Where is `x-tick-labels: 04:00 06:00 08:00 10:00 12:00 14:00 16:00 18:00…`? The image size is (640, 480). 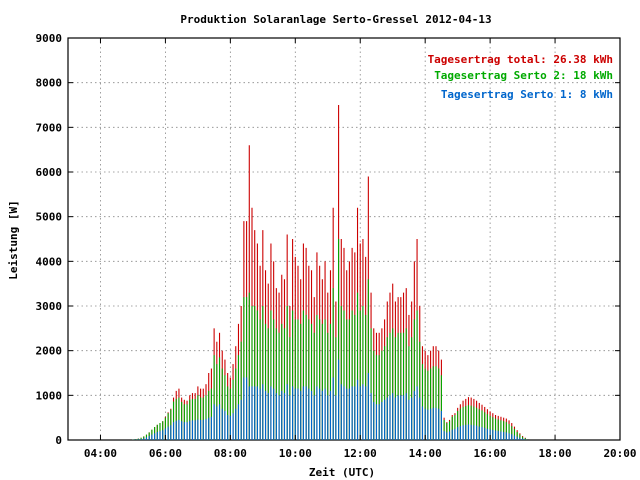
x-tick-labels: 04:00 06:00 08:00 10:00 12:00 14:00 16:00 18:00… is located at coordinates (360, 453).